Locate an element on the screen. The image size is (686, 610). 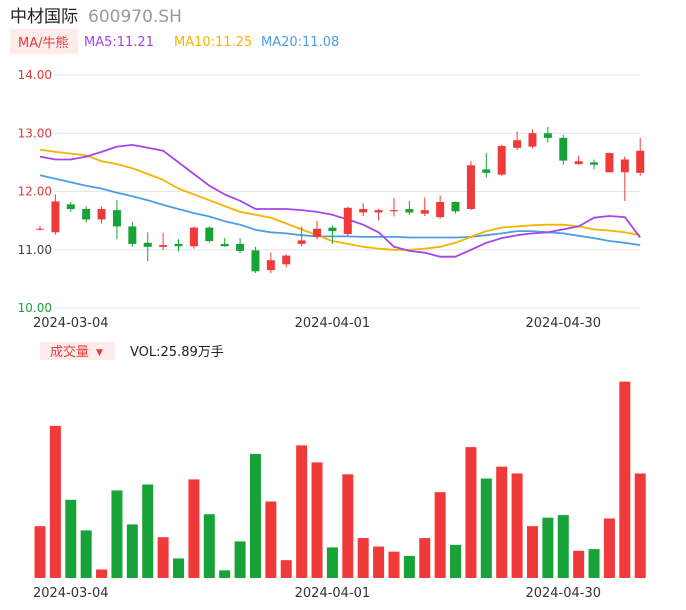
volume-x-tick-label: 2024-04-30 is located at coordinates (563, 593).